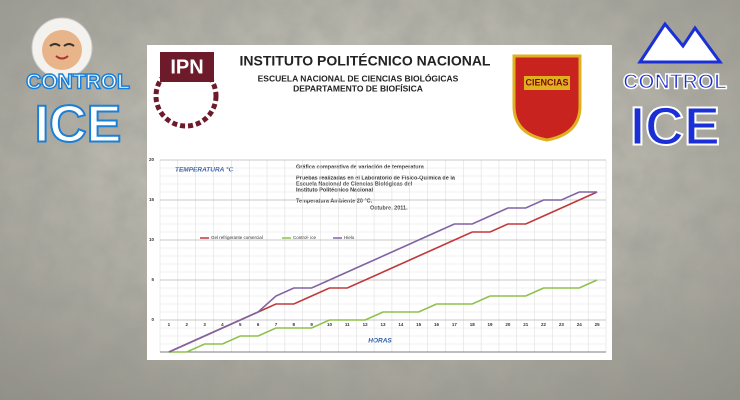 Image resolution: width=740 pixels, height=400 pixels. I want to click on x-tick-label: 7, so click(276, 324).